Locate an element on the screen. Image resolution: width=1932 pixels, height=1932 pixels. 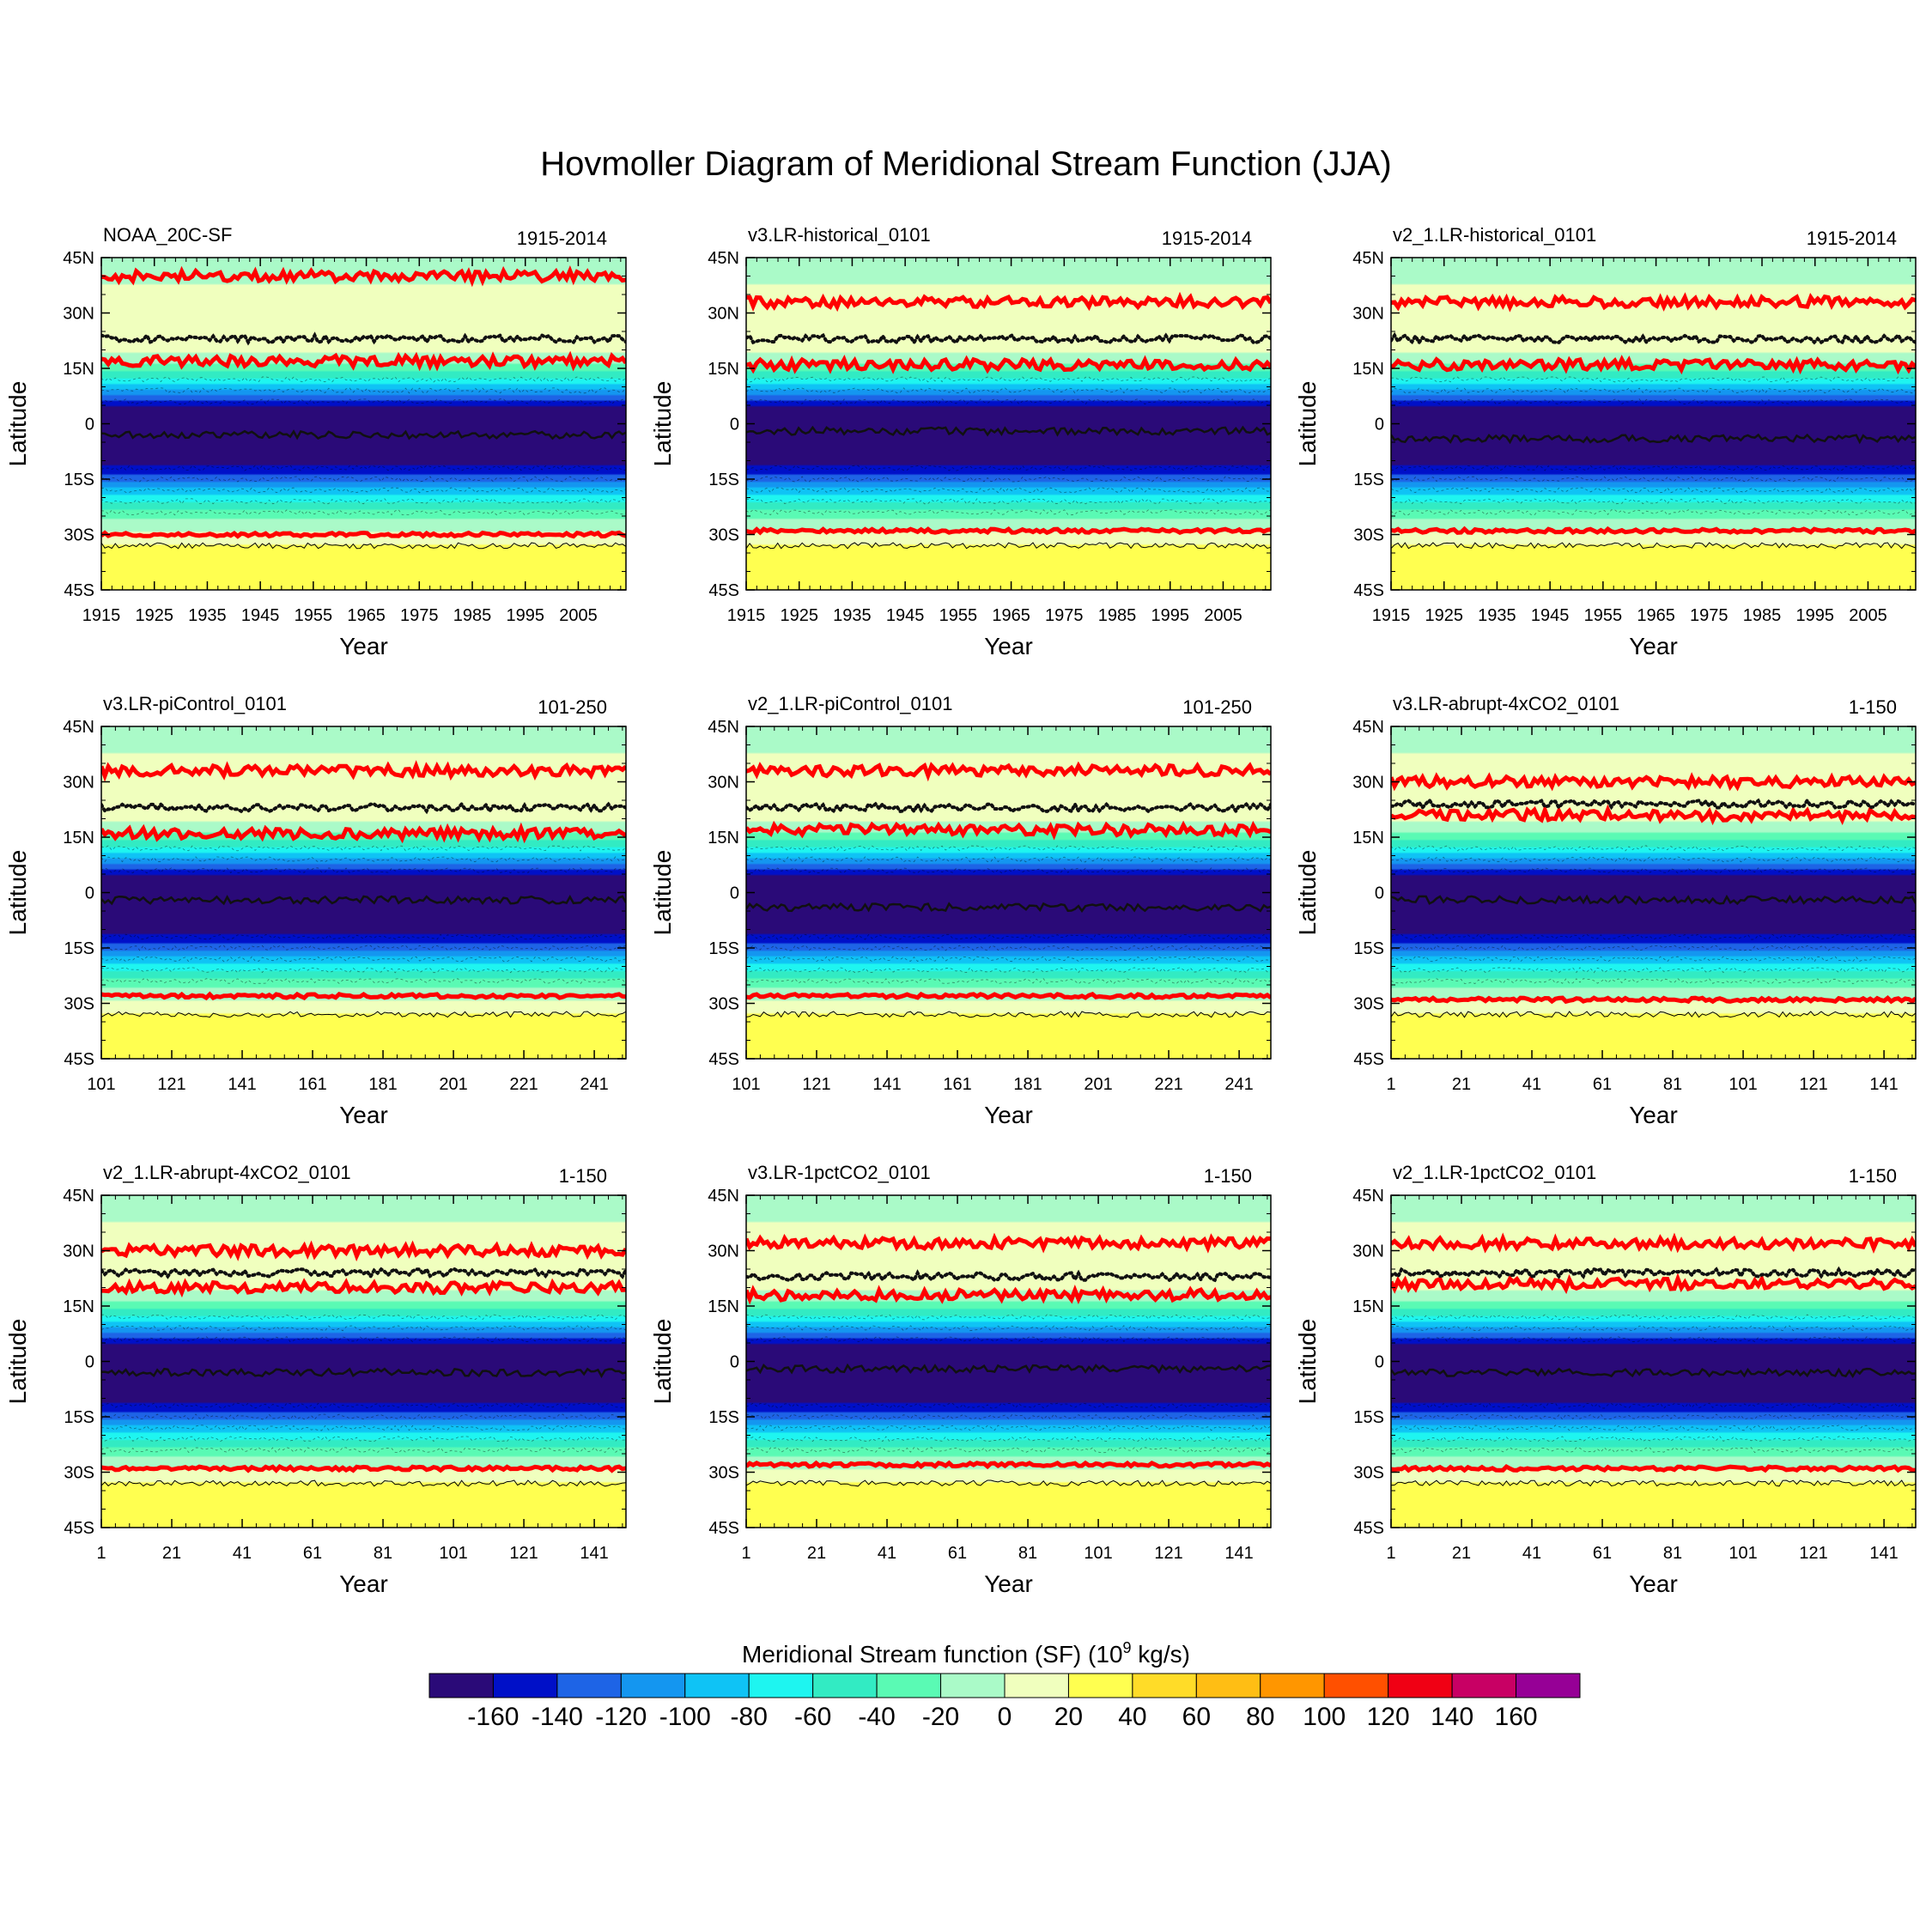
x-tick-label: 161 is located at coordinates (957, 1085).